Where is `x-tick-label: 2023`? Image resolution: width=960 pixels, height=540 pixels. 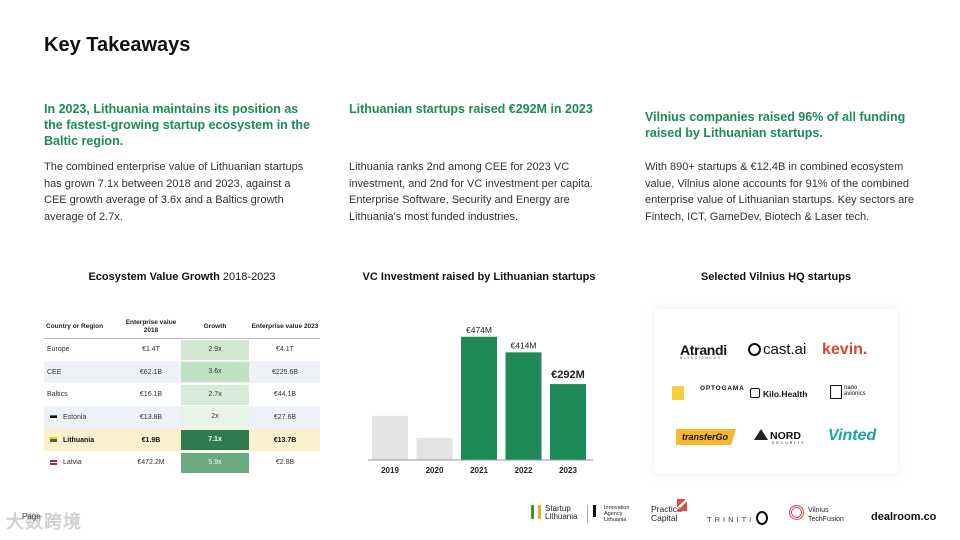 x-tick-label: 2023 is located at coordinates (568, 470).